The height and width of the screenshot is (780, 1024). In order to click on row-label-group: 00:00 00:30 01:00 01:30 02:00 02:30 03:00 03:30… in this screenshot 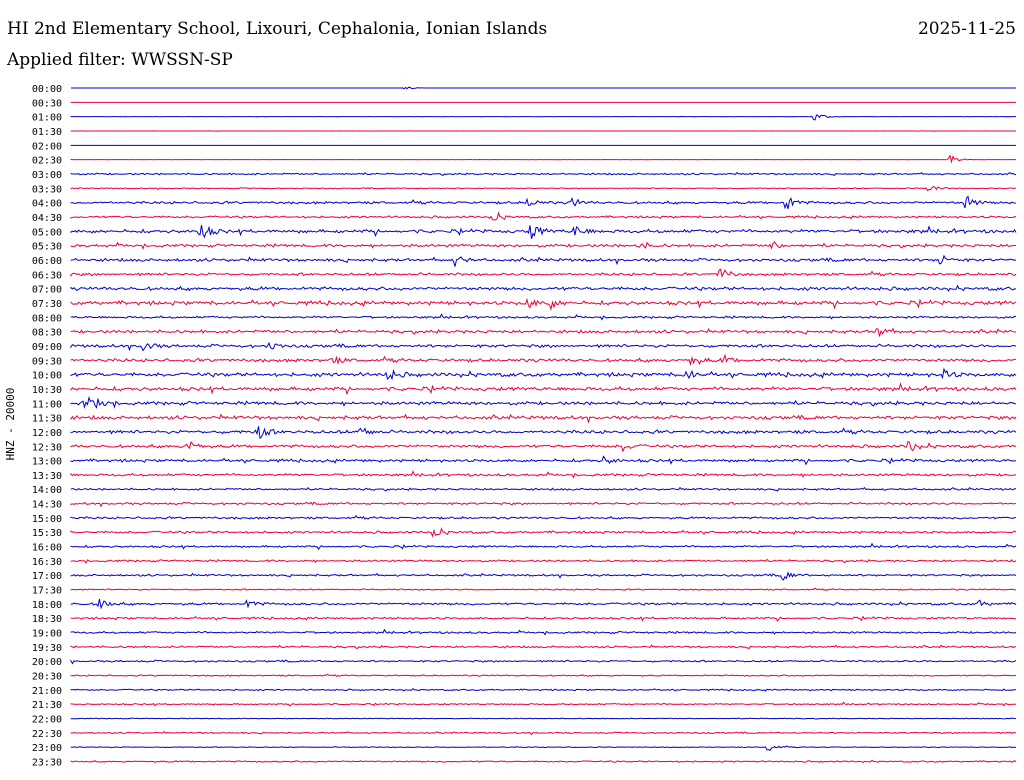, I will do `click(47, 426)`.